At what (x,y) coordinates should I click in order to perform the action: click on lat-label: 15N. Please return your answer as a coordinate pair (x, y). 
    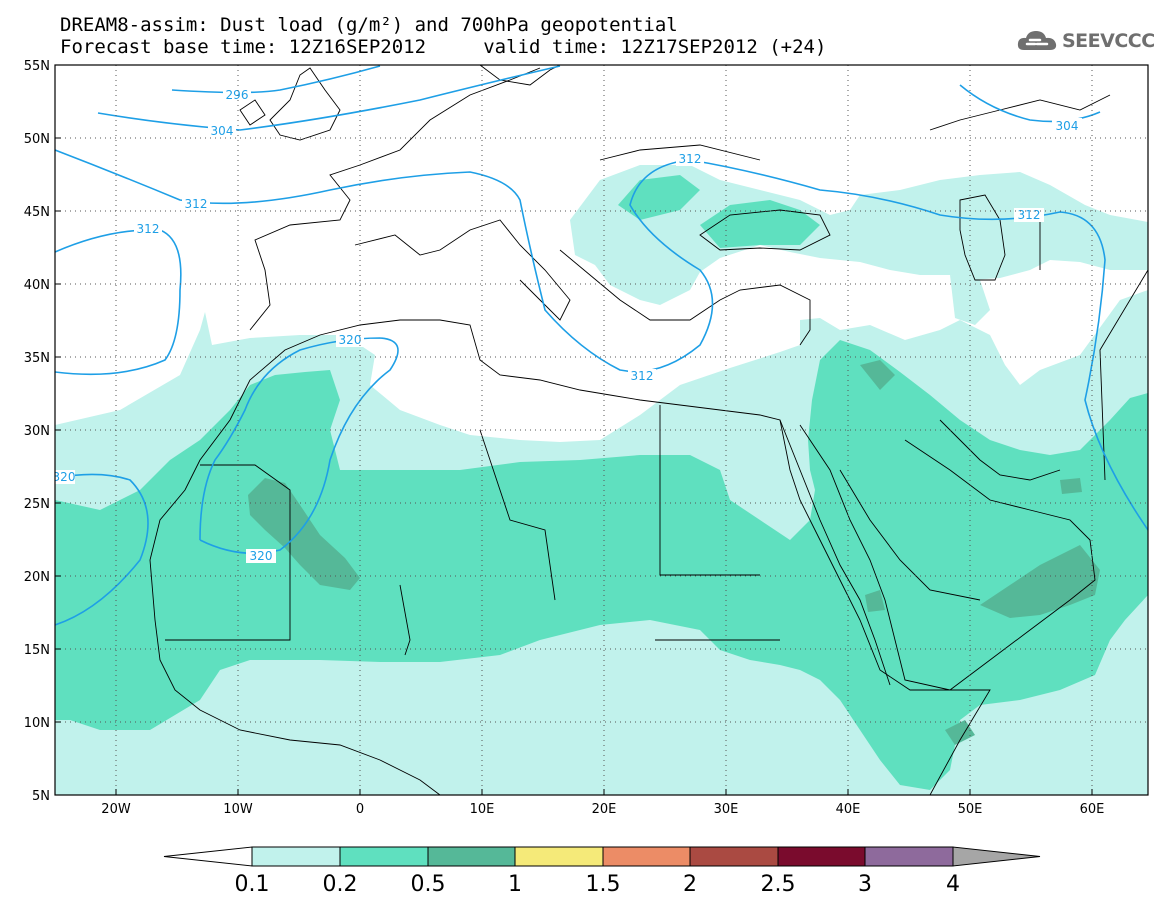
    Looking at the image, I should click on (37, 650).